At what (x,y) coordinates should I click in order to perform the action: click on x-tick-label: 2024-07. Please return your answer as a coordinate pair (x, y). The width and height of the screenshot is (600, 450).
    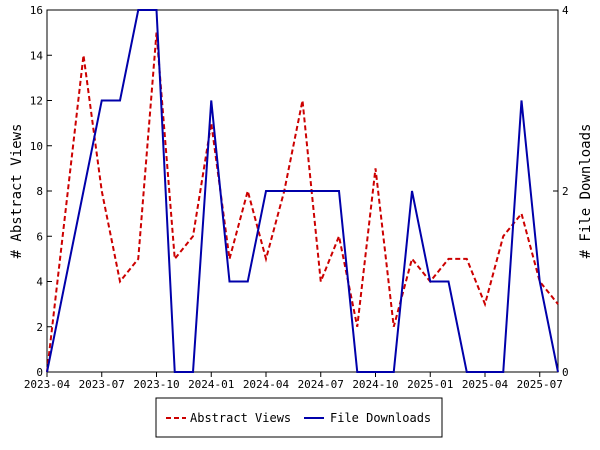
    Looking at the image, I should click on (321, 384).